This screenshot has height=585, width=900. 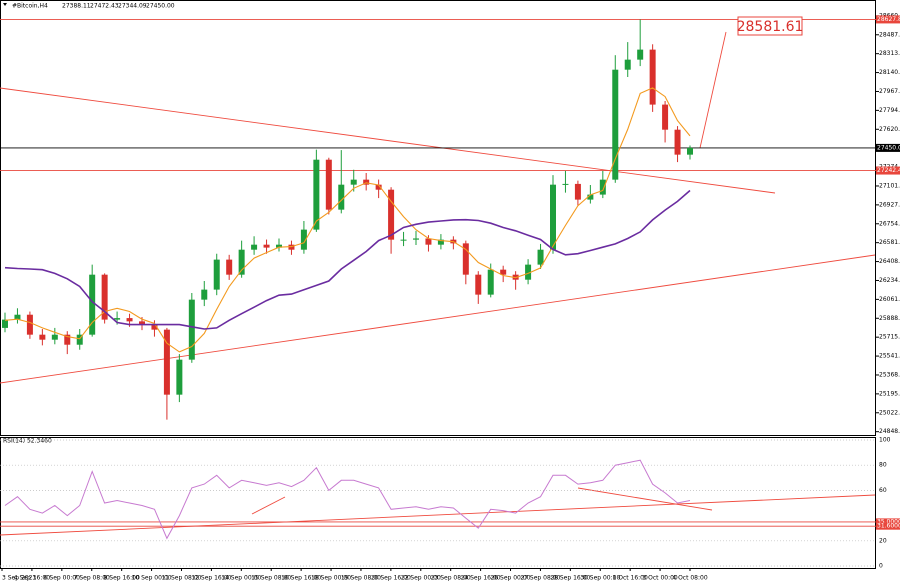 I want to click on ohlc-close: 27450.00, so click(x=160, y=6).